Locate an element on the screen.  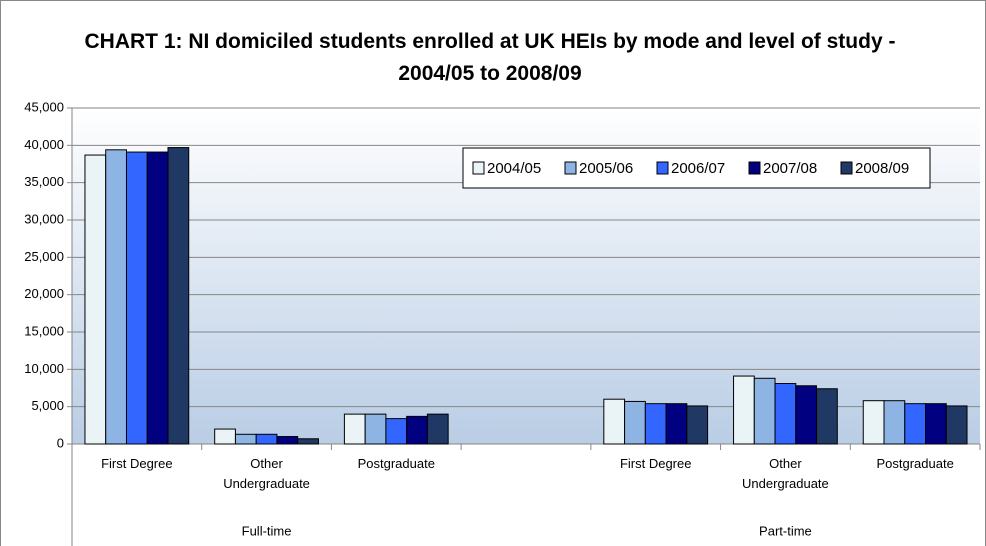
legend-label: 2005/06 is located at coordinates (606, 168).